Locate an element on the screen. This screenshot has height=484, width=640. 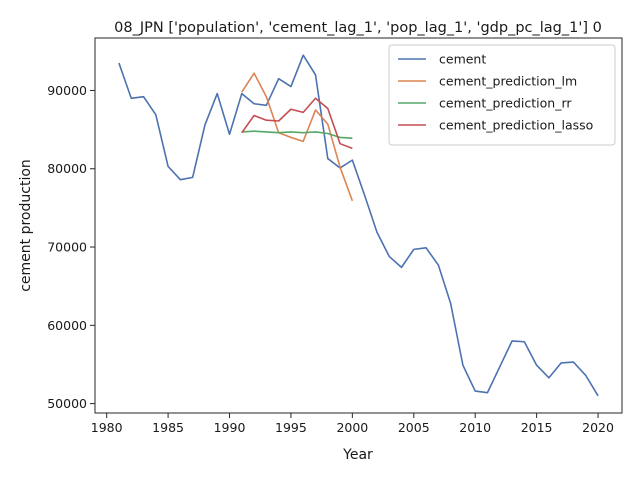
x-axis-label: Year is located at coordinates (357, 455).